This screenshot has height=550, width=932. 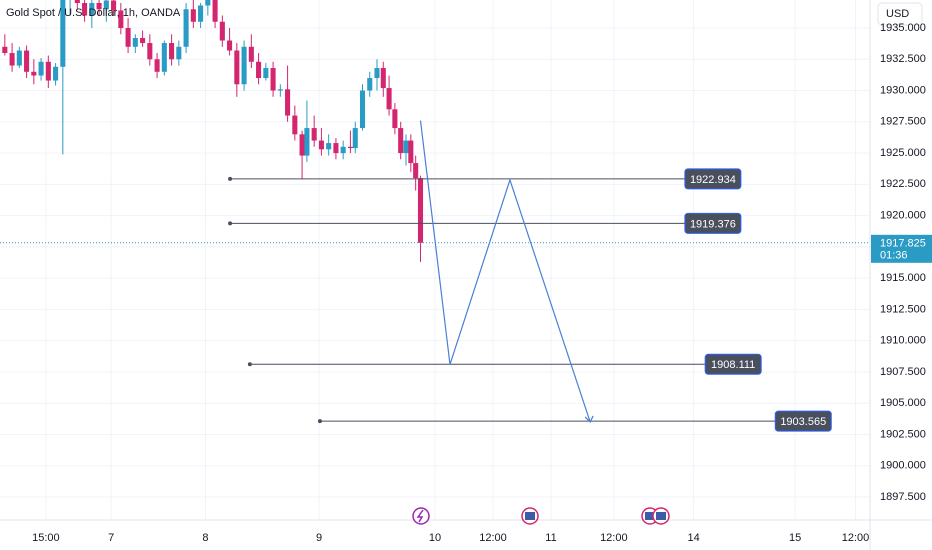 What do you see at coordinates (903, 184) in the screenshot?
I see `y-tick-label: 1922.500` at bounding box center [903, 184].